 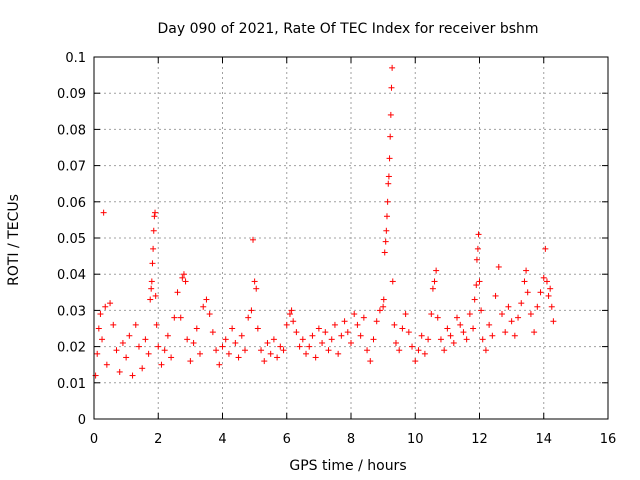 What do you see at coordinates (71, 311) in the screenshot?
I see `y-tick-label: 0.03` at bounding box center [71, 311].